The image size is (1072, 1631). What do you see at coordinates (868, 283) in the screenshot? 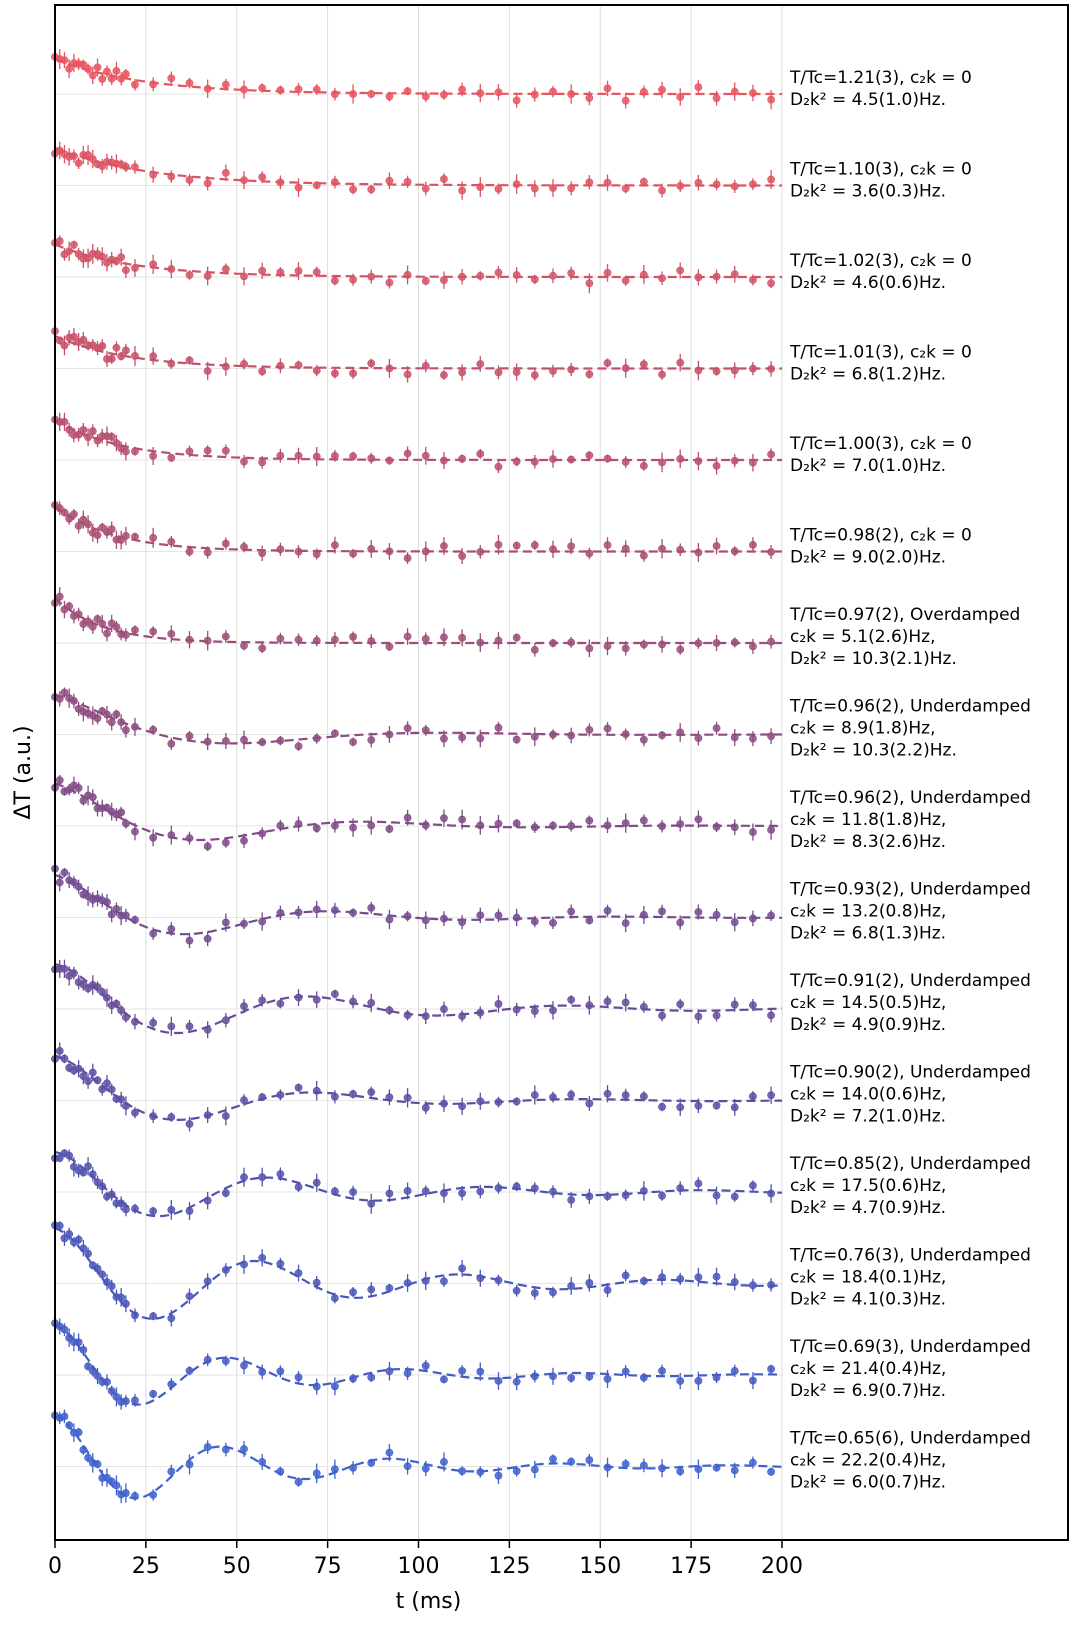
I see `series-annotation-line: D₂k² = 4.6(0.6)Hz.` at bounding box center [868, 283].